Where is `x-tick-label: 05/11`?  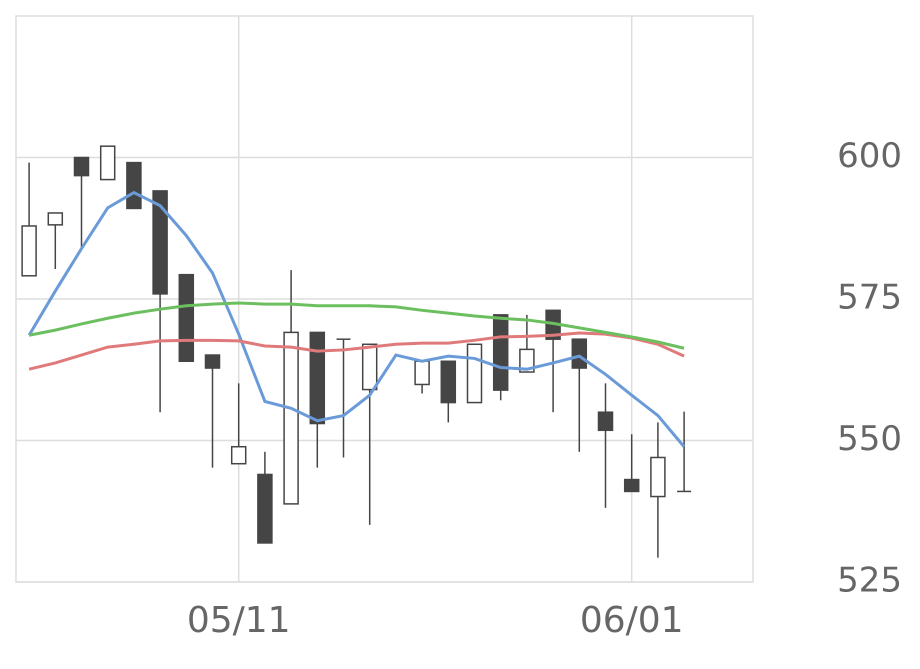
x-tick-label: 05/11 is located at coordinates (239, 620).